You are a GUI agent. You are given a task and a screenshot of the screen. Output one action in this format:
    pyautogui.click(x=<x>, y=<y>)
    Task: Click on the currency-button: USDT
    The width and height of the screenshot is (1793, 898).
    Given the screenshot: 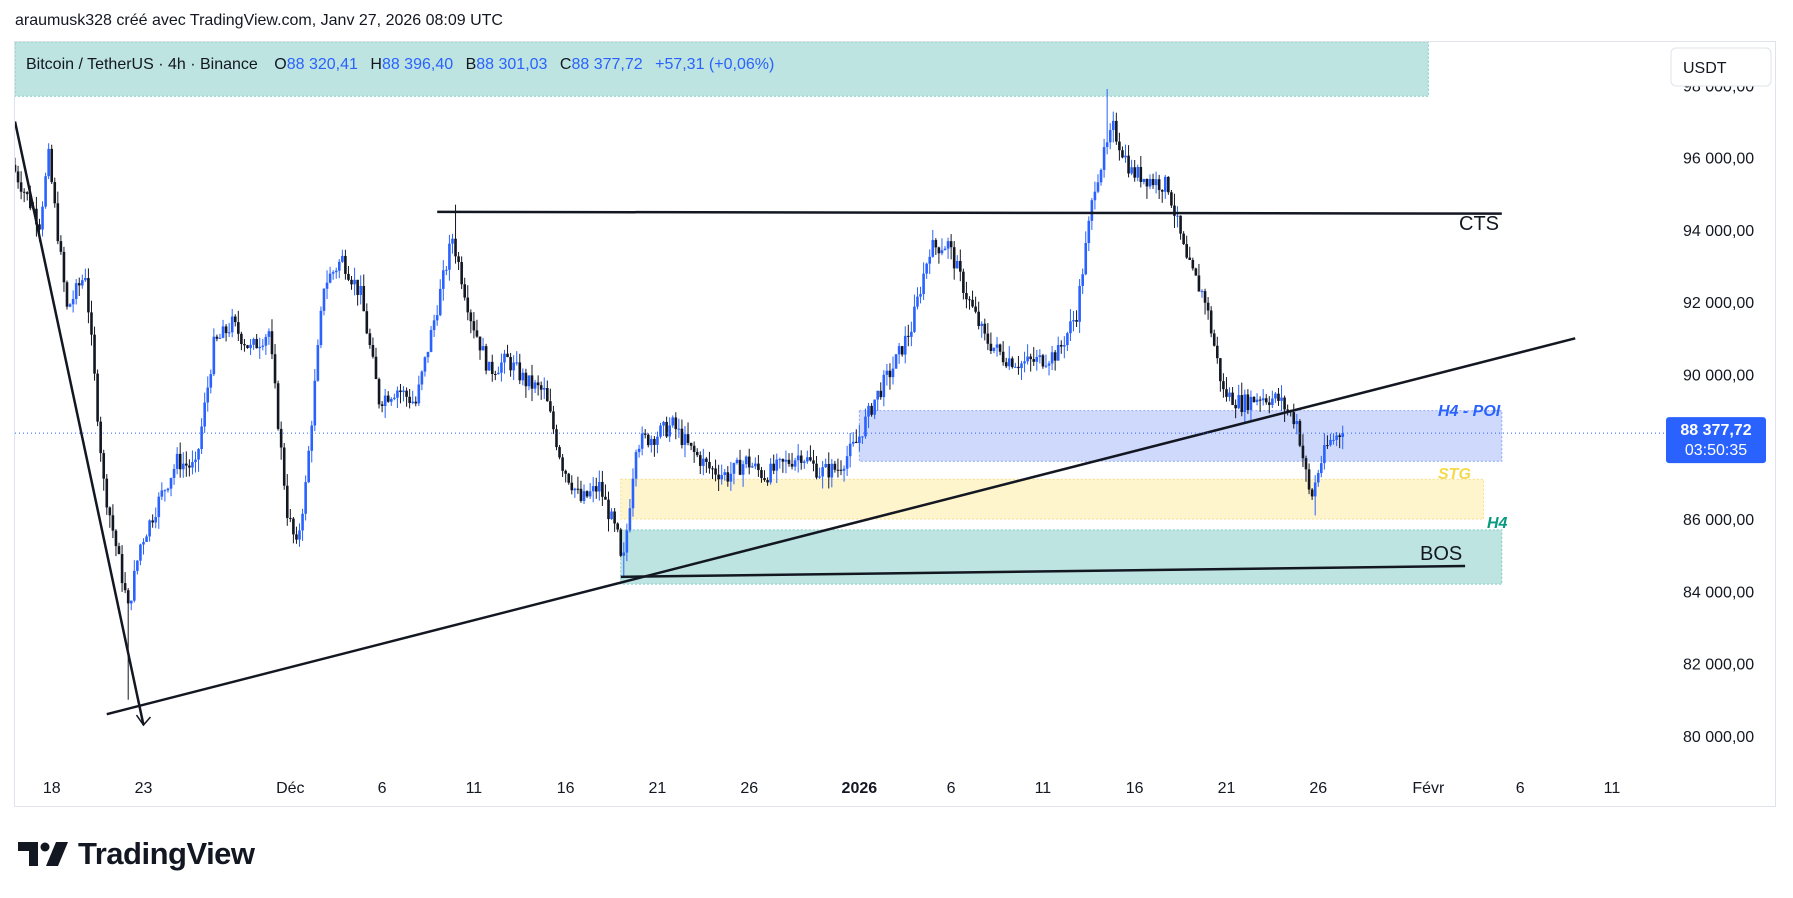 What is the action you would take?
    pyautogui.click(x=1721, y=67)
    